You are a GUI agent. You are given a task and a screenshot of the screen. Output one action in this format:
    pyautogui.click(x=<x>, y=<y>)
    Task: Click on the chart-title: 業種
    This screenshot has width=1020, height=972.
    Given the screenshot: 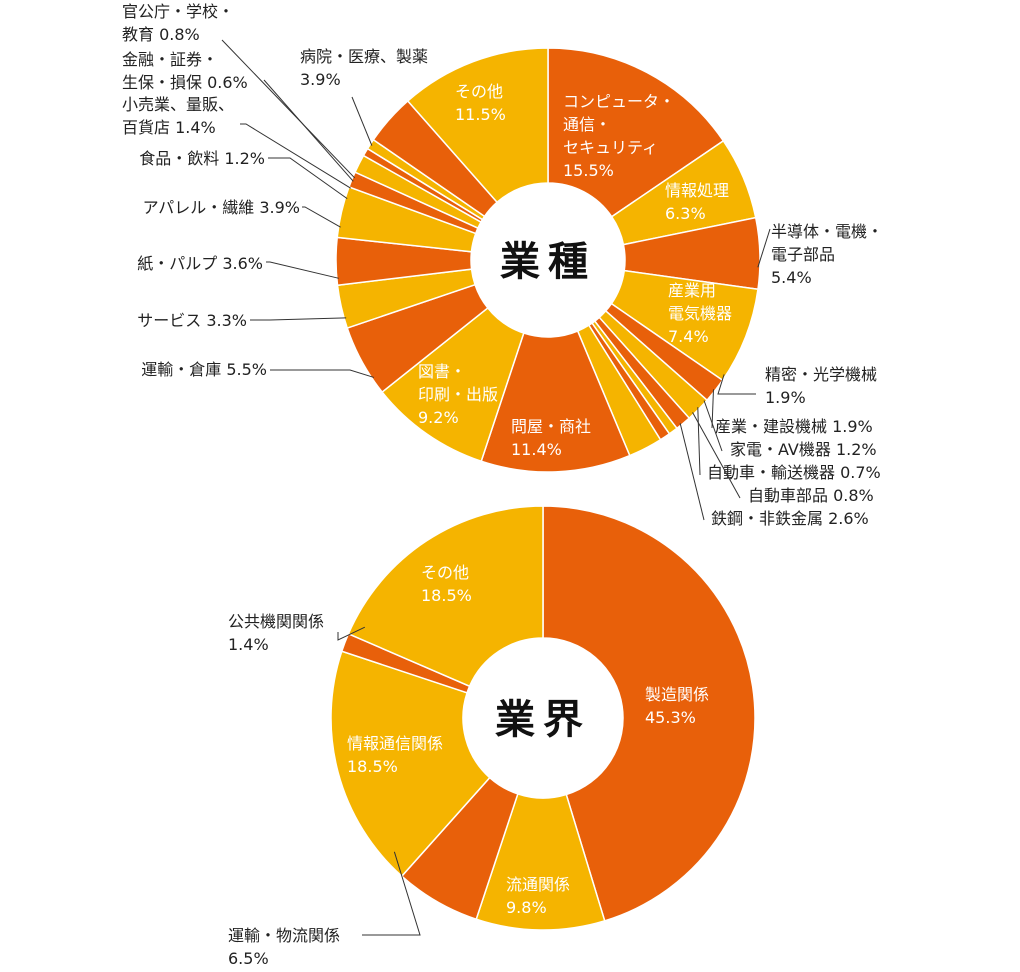 What is the action you would take?
    pyautogui.click(x=548, y=262)
    